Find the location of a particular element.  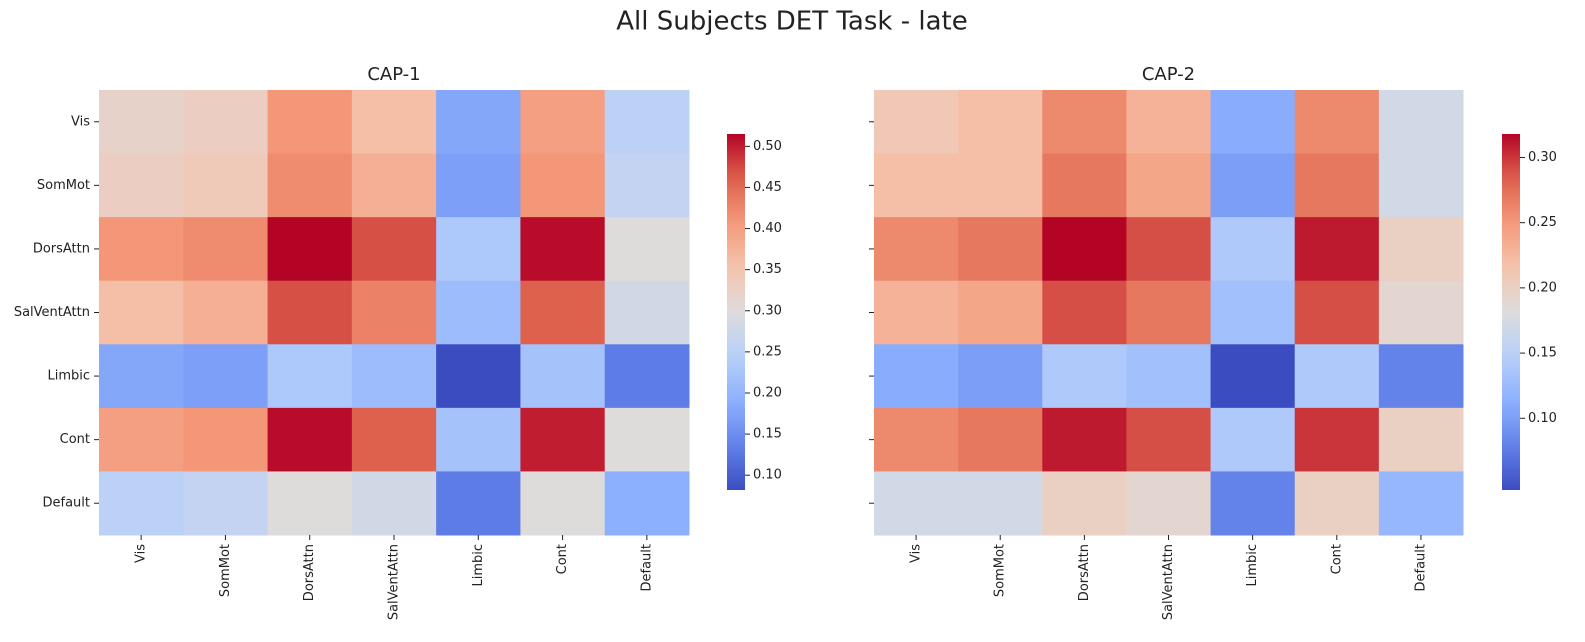

y-tick-label: SomMot is located at coordinates (63, 185).